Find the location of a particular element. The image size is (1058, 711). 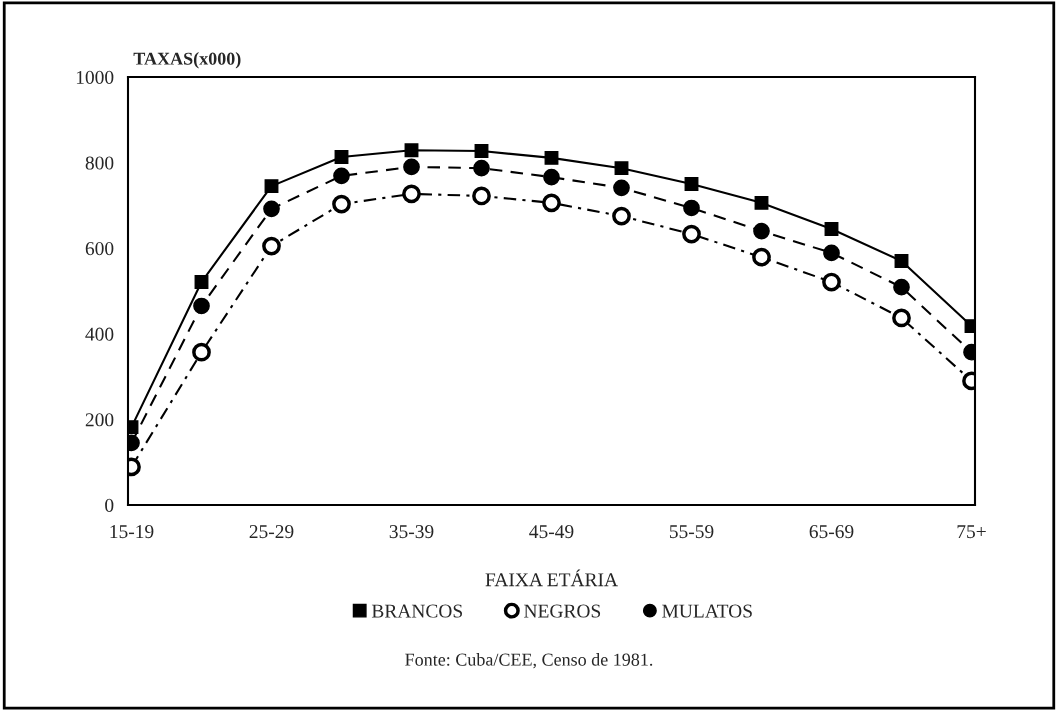

y-tick-label: 1000 is located at coordinates (95, 77).